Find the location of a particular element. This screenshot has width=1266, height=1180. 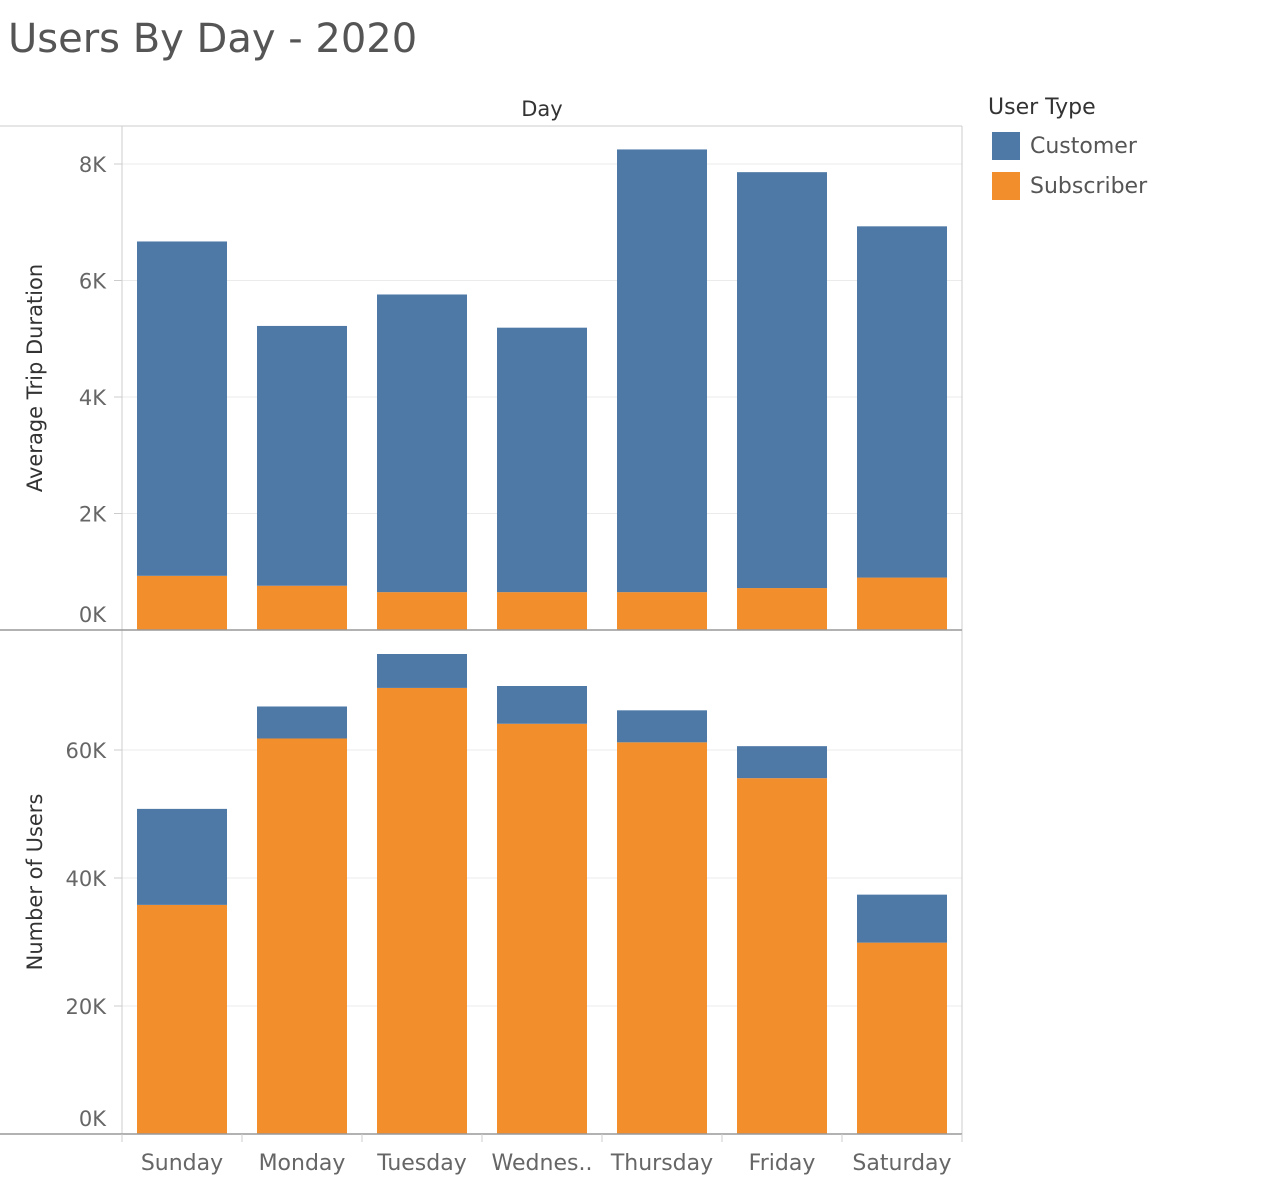

y-tick-label: 60K is located at coordinates (87, 751).